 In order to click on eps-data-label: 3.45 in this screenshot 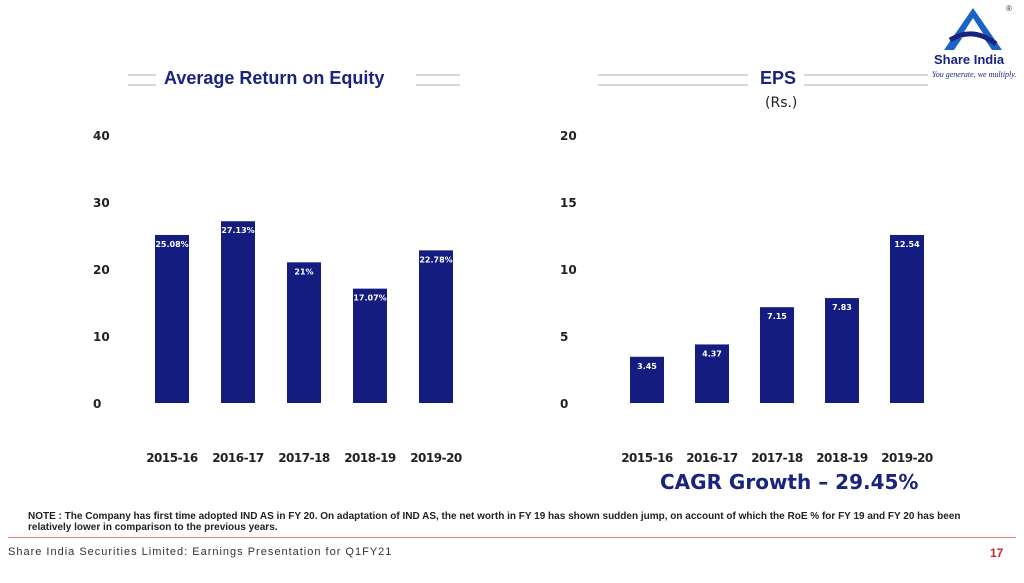, I will do `click(647, 366)`.